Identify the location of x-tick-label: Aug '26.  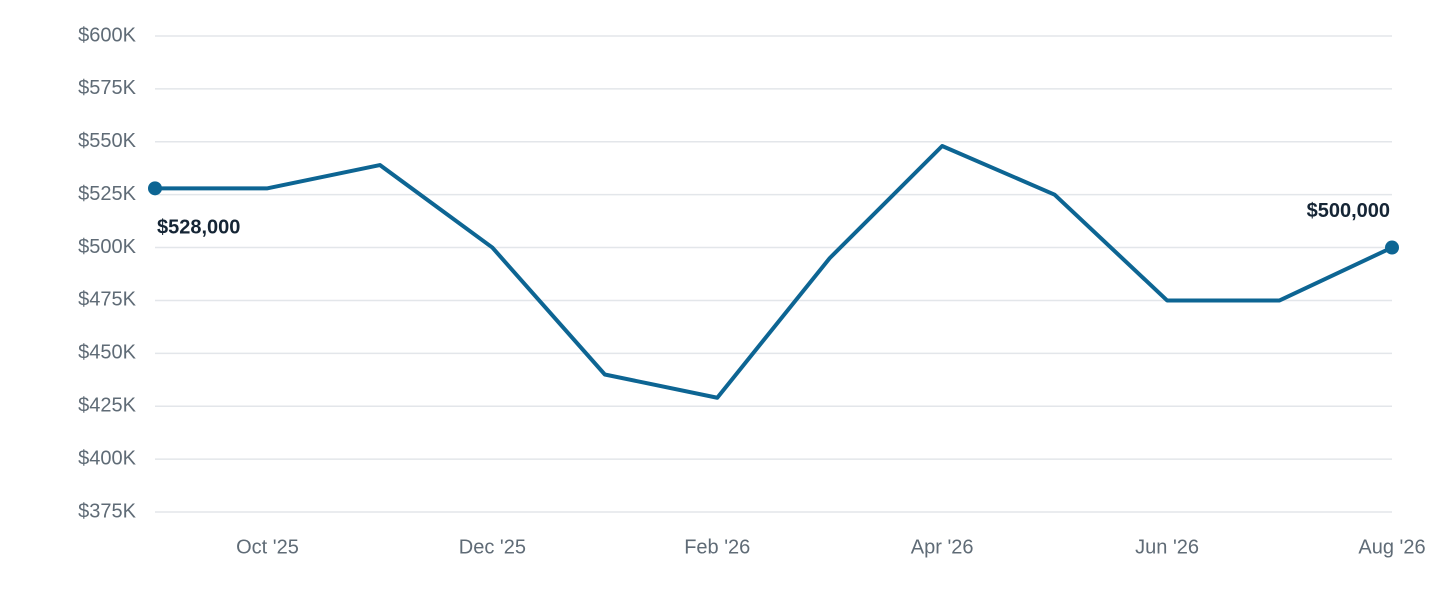
(1391, 547).